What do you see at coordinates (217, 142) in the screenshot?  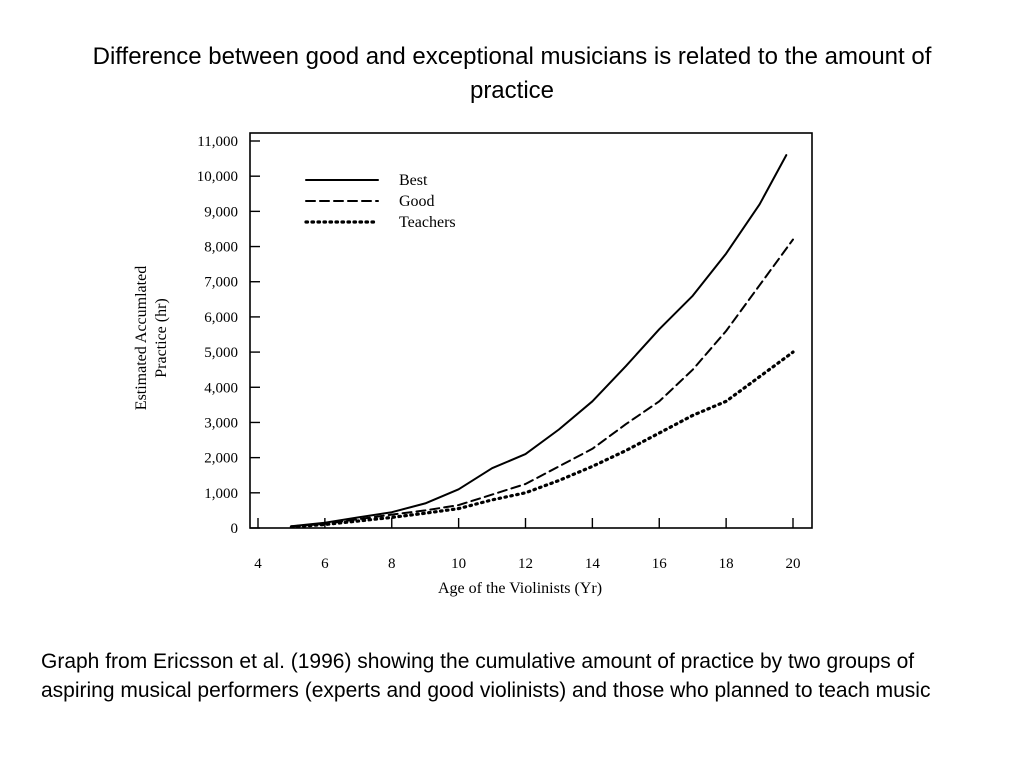 I see `y-tick-label: 11,000` at bounding box center [217, 142].